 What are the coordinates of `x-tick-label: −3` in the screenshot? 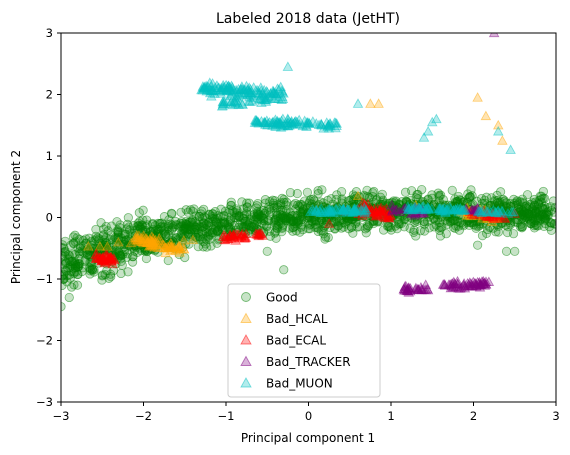 It's located at (61, 416).